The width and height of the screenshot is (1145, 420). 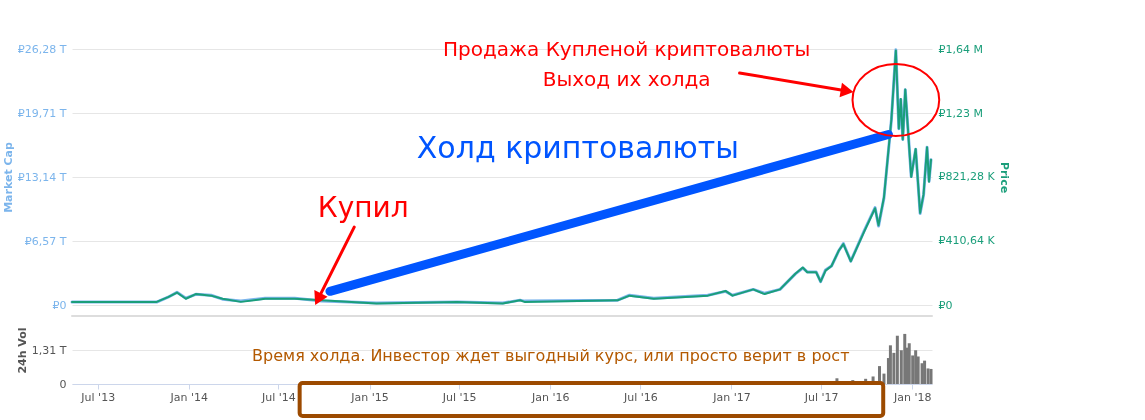 I want to click on x-tick-label: Jul '17, so click(x=821, y=397).